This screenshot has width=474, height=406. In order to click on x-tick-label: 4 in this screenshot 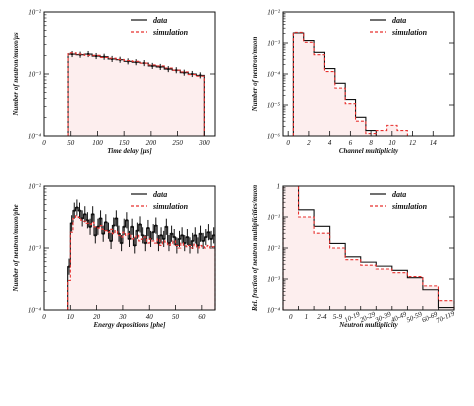, I will do `click(330, 143)`.